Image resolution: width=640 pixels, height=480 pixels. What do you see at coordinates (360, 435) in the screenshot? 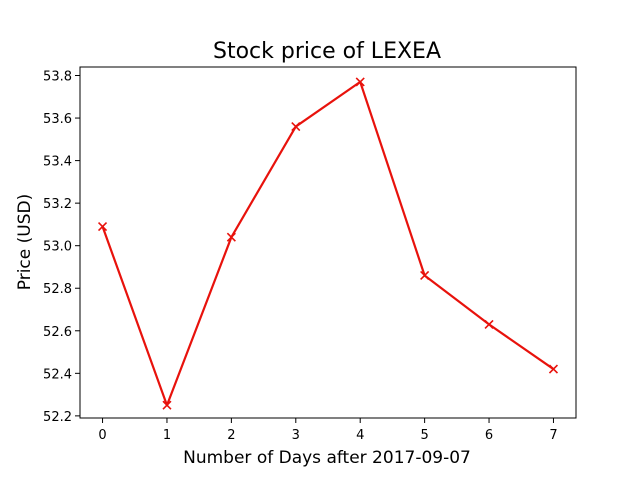
I see `x-tick-label: 4` at bounding box center [360, 435].